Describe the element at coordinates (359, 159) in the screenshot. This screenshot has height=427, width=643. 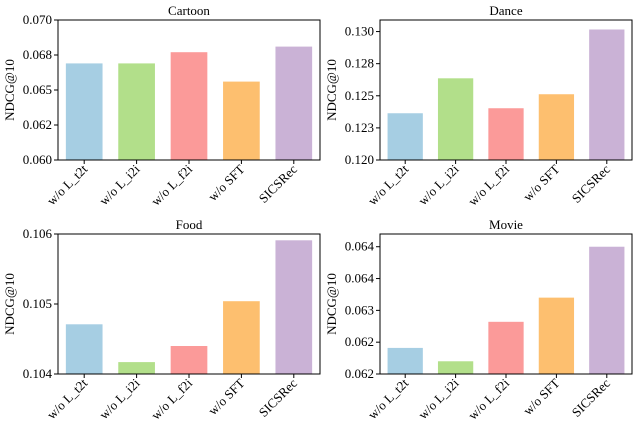
I see `y-tick-label: 0.120` at that location.